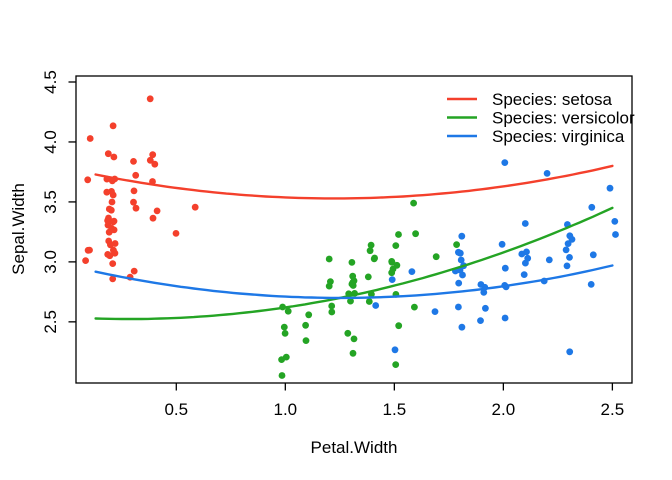 The height and width of the screenshot is (480, 672). Describe the element at coordinates (552, 99) in the screenshot. I see `legend-label-setosa: Species: setosa` at that location.